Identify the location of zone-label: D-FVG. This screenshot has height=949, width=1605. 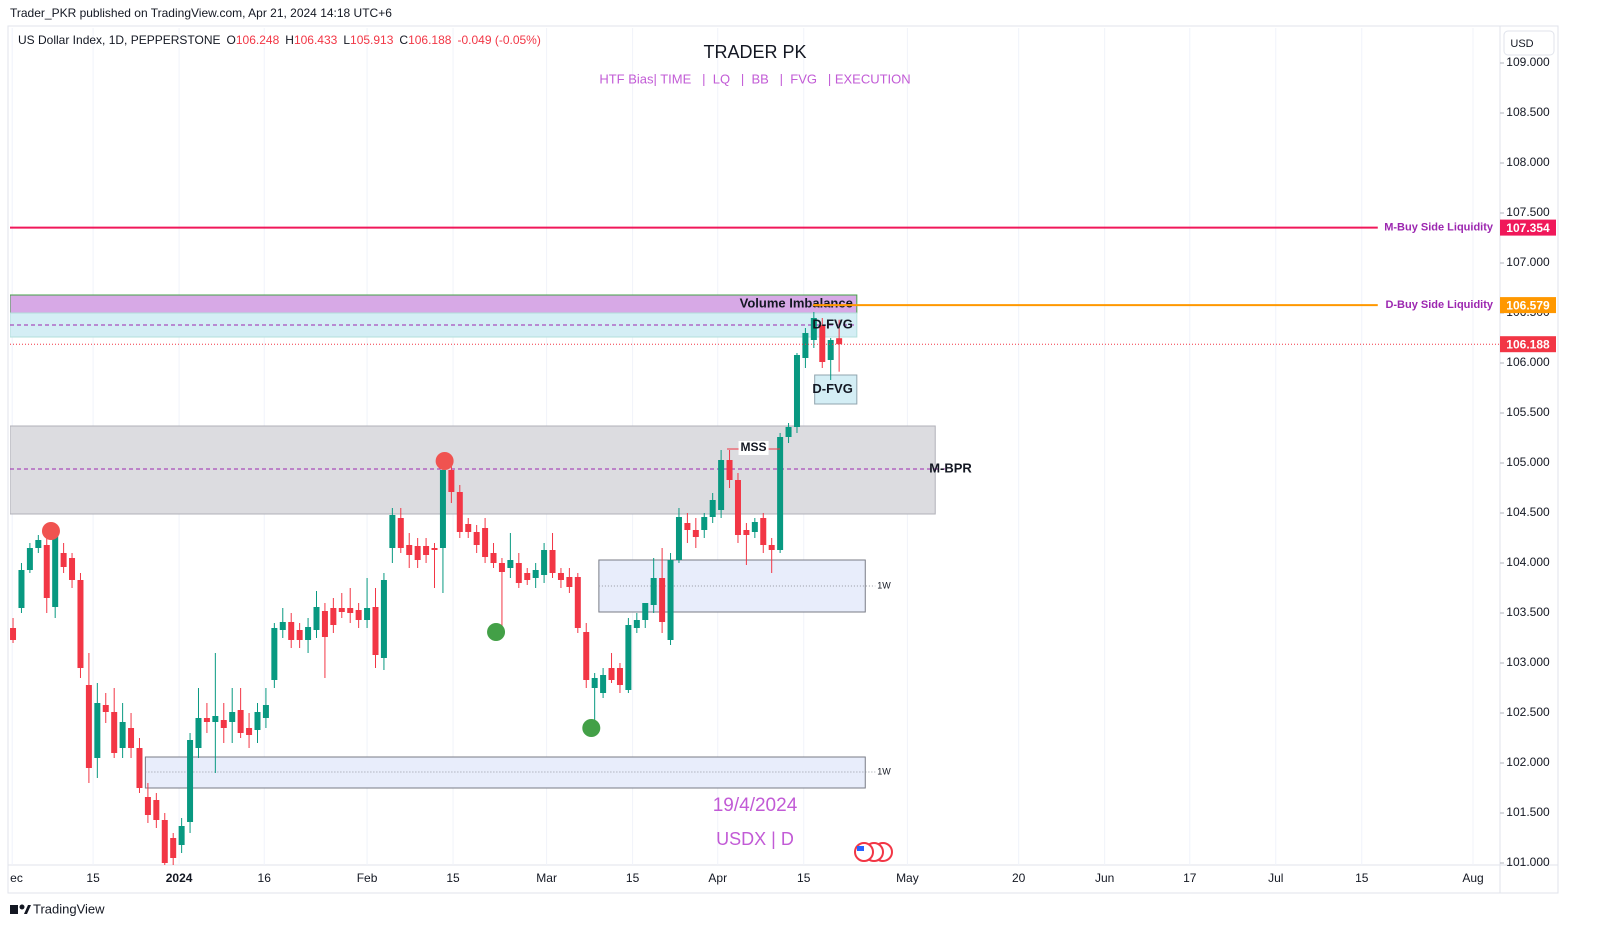
(832, 388).